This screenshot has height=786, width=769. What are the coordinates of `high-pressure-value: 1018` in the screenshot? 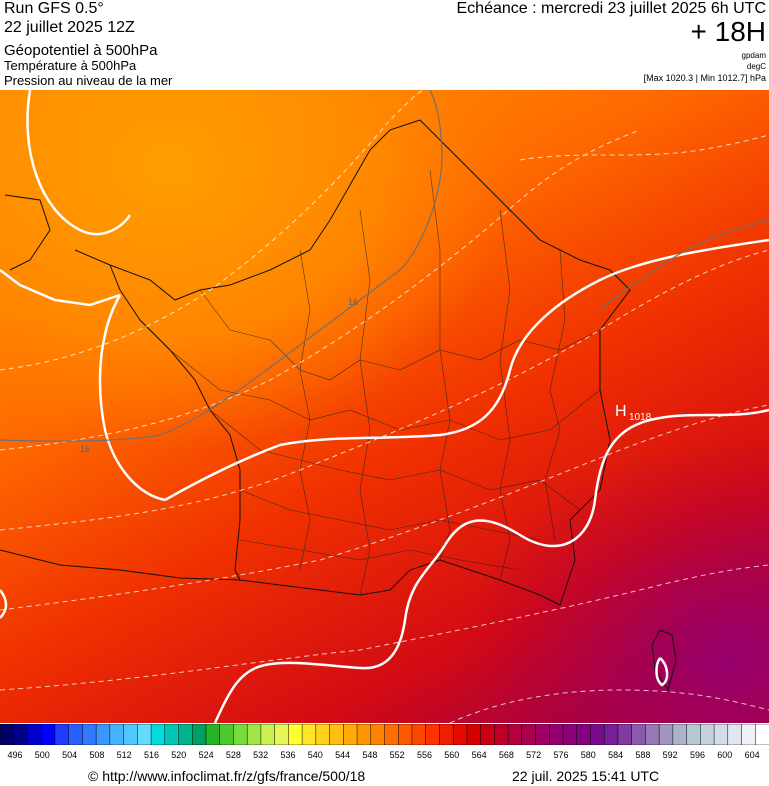 It's located at (640, 417).